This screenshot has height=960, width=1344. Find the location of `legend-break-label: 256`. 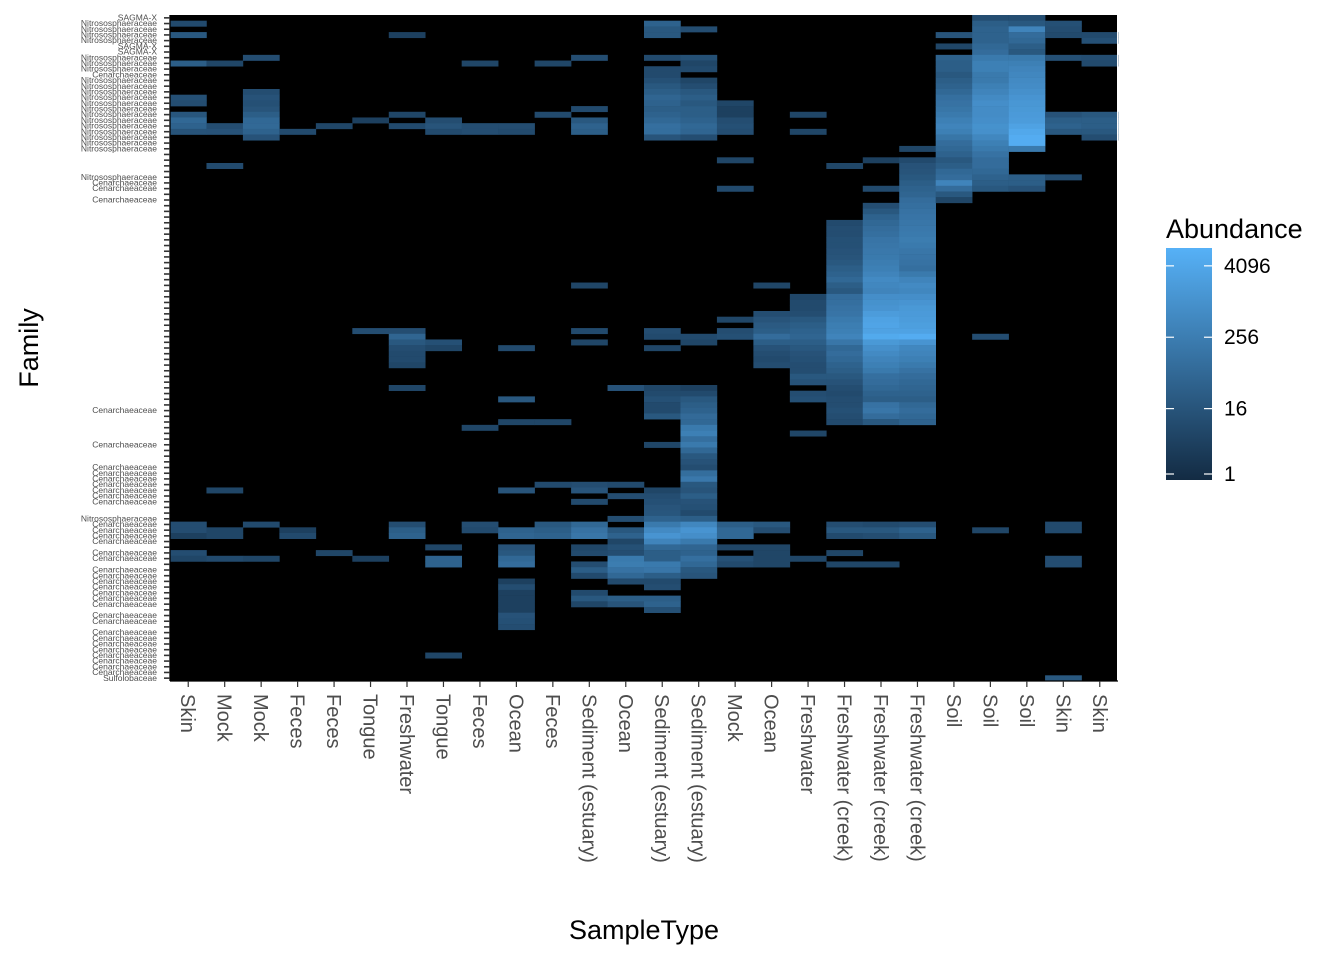

legend-break-label: 256 is located at coordinates (1241, 337).